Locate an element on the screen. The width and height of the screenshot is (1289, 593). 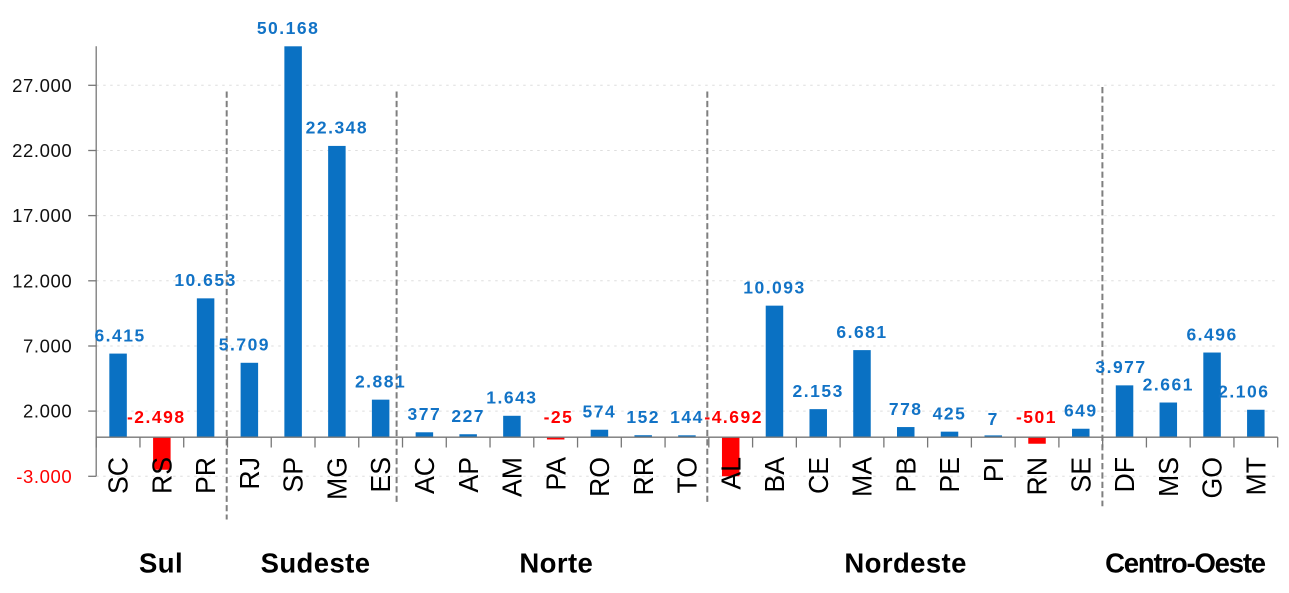
svg-text: 649 is located at coordinates (1081, 411).